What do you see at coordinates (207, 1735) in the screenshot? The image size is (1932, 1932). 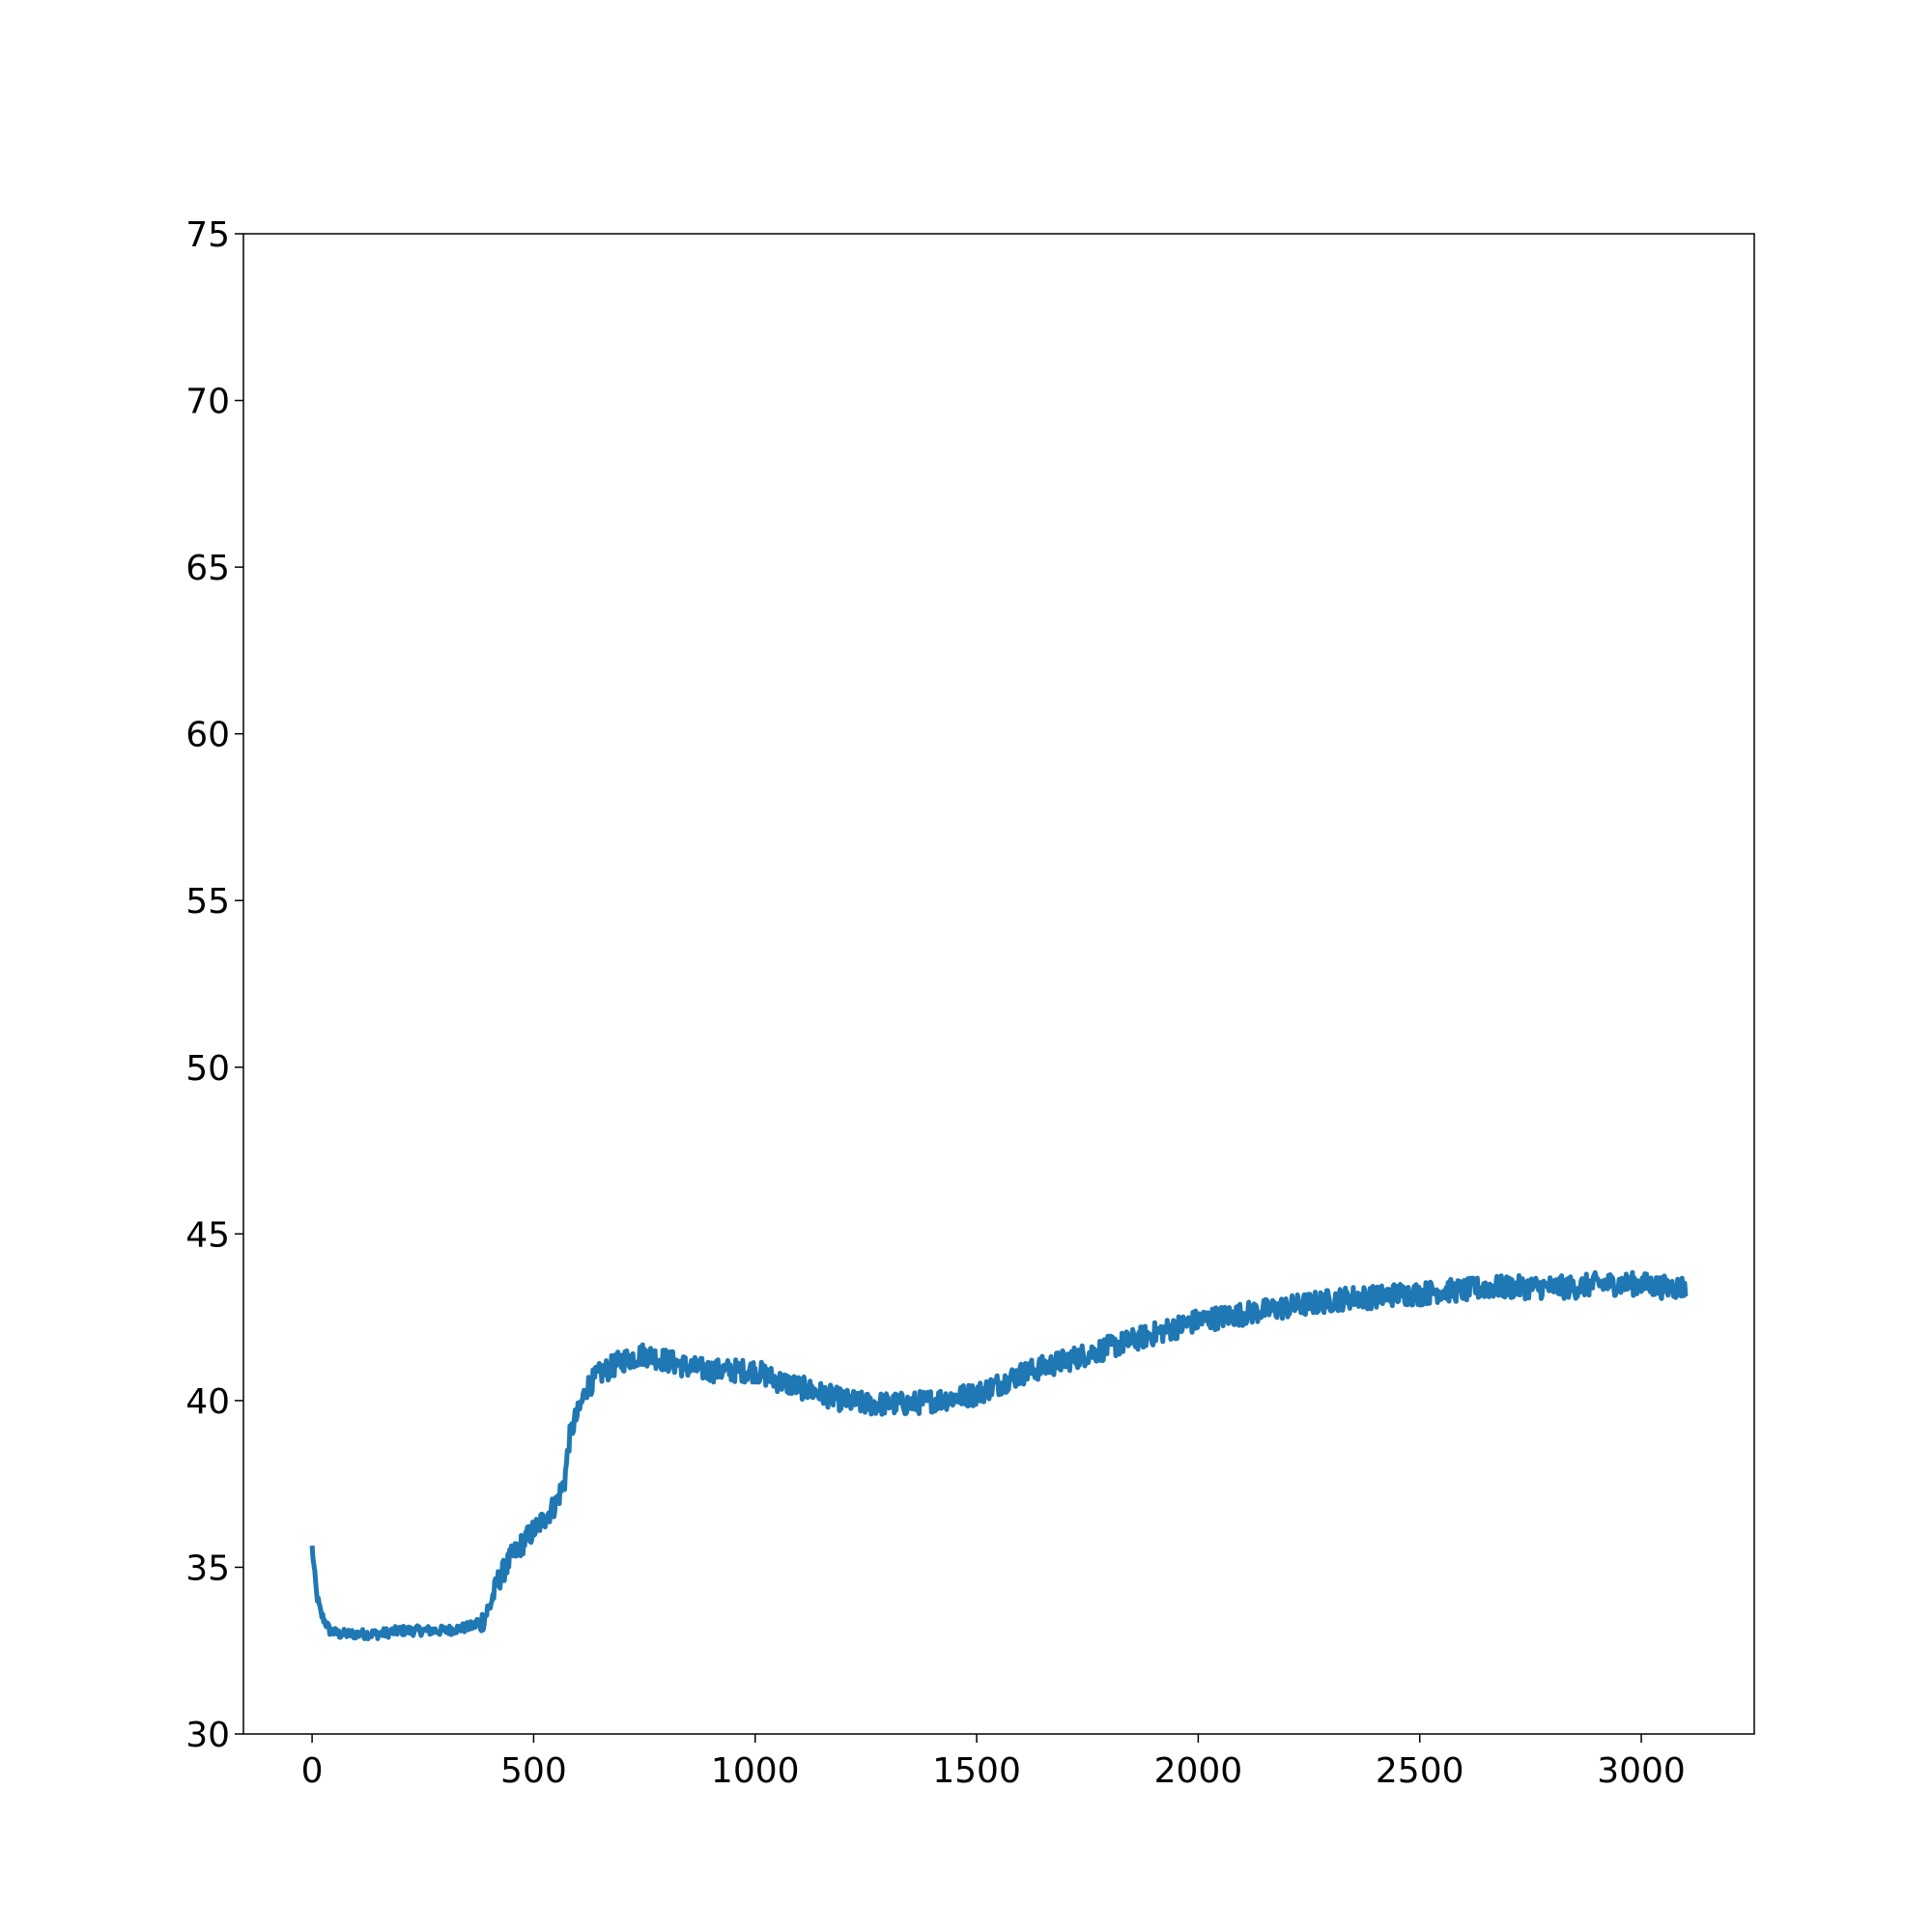 I see `y-tick-label: 30` at bounding box center [207, 1735].